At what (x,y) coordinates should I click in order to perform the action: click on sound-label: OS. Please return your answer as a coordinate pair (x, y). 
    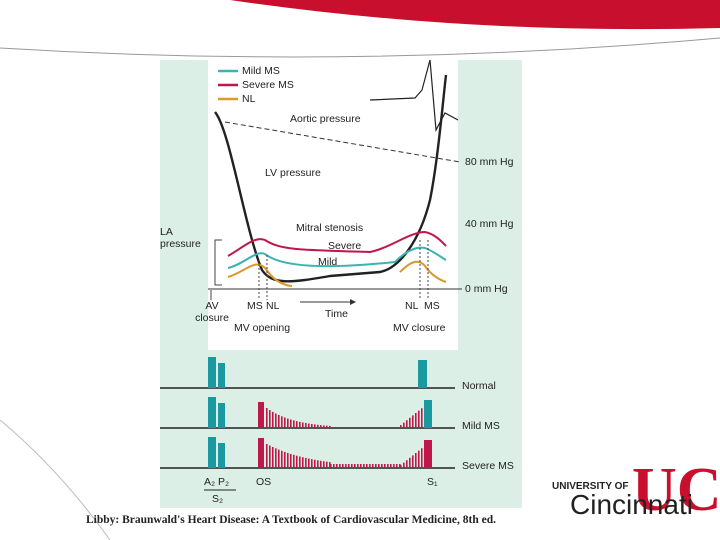
    Looking at the image, I should click on (264, 482).